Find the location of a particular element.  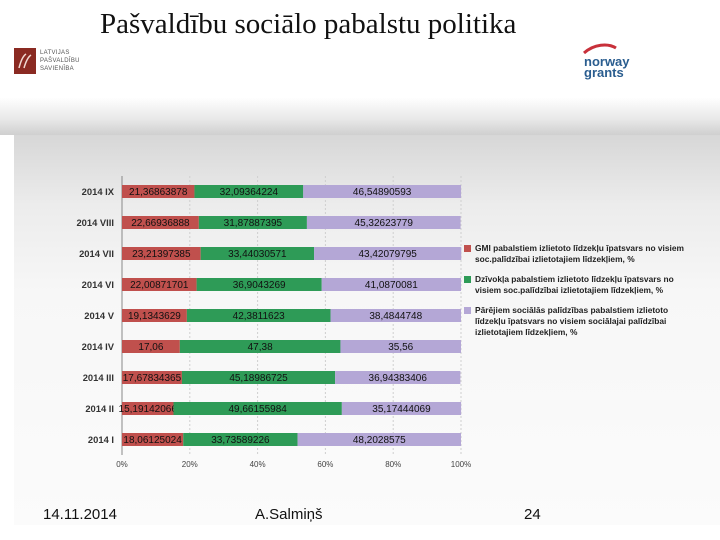

data-label: 46,54890593 is located at coordinates (382, 192).